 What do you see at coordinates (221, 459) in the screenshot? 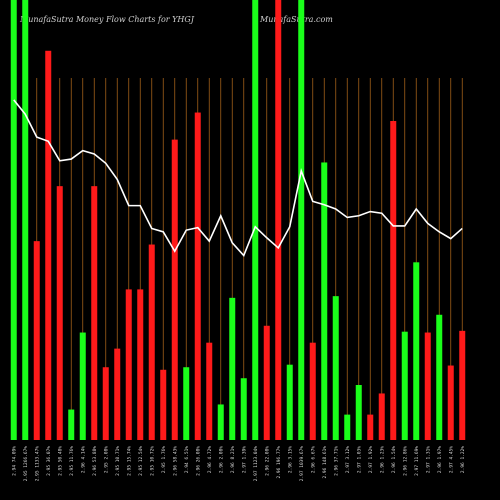
I see `x-tick-label: 2.96 2.08%` at bounding box center [221, 459].